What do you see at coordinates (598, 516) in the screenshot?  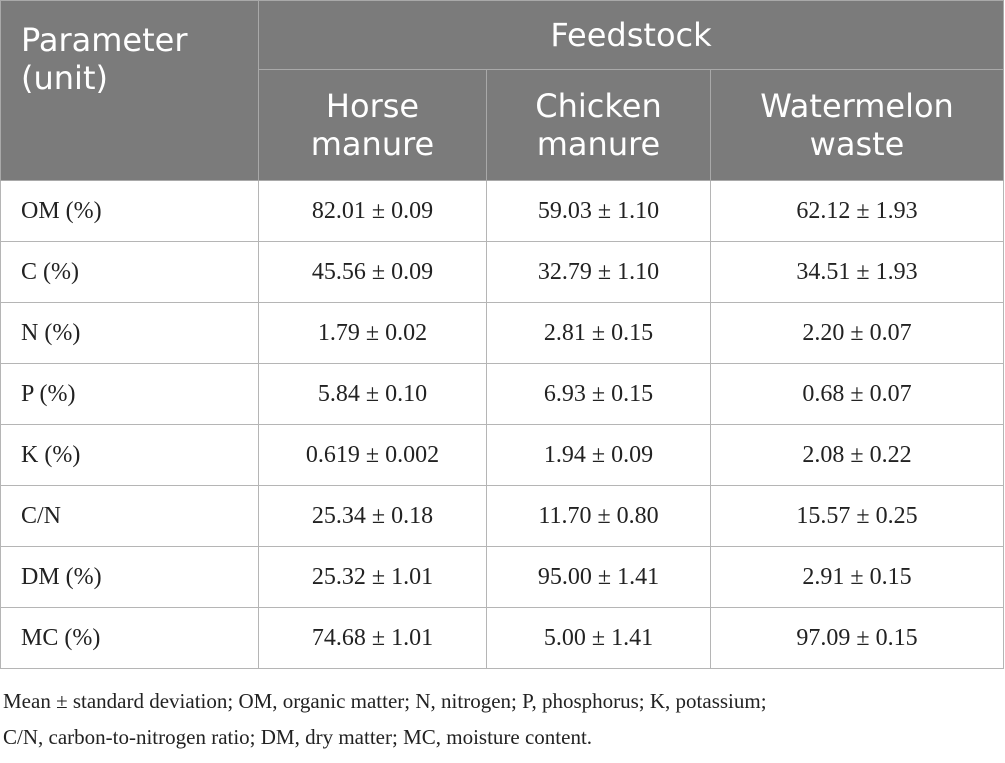 I see `table-cell: 11.70 ± 0.80` at bounding box center [598, 516].